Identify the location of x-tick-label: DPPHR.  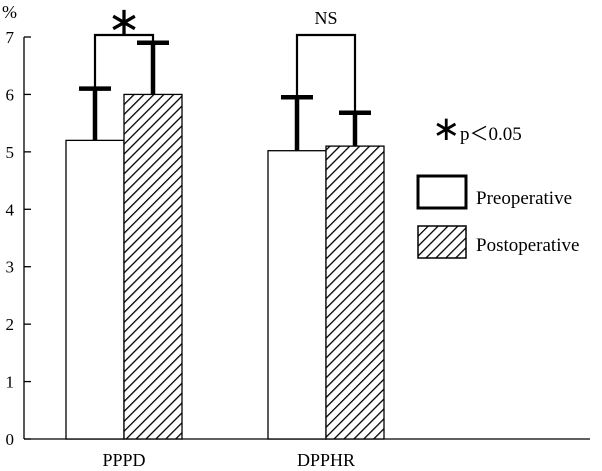
(326, 460).